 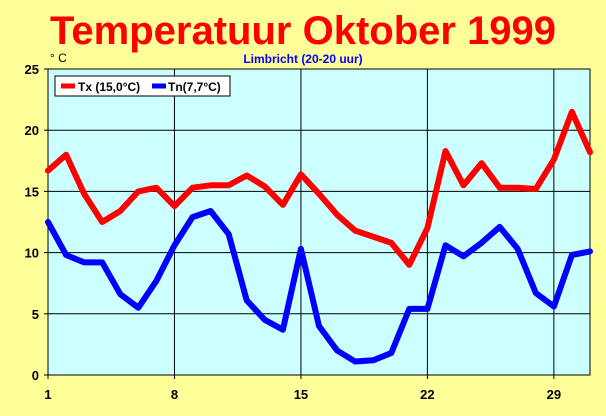 I want to click on chart-title: Temperatuur Oktober 1999, so click(x=303, y=31).